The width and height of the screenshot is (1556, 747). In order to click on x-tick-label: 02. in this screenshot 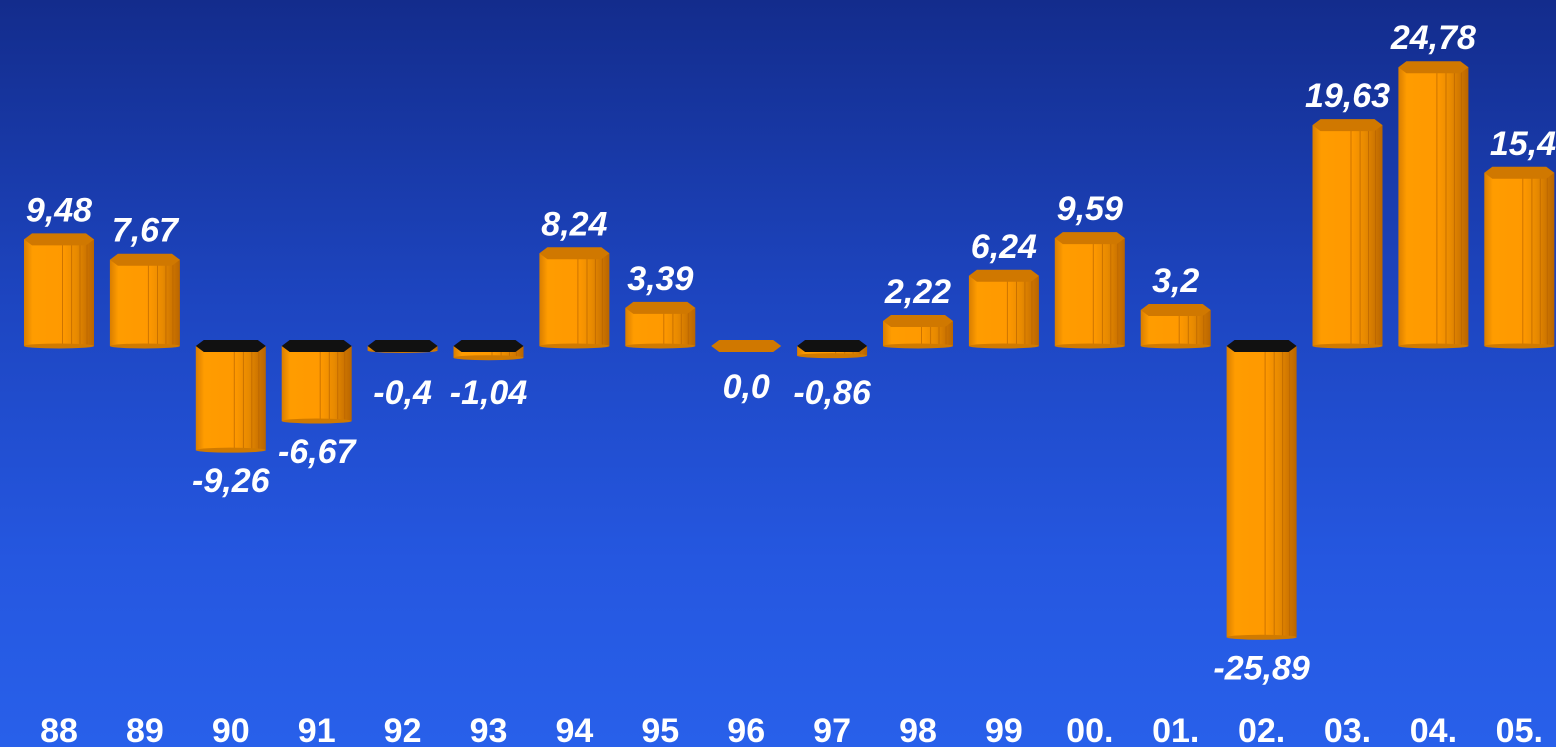, I will do `click(1261, 729)`.